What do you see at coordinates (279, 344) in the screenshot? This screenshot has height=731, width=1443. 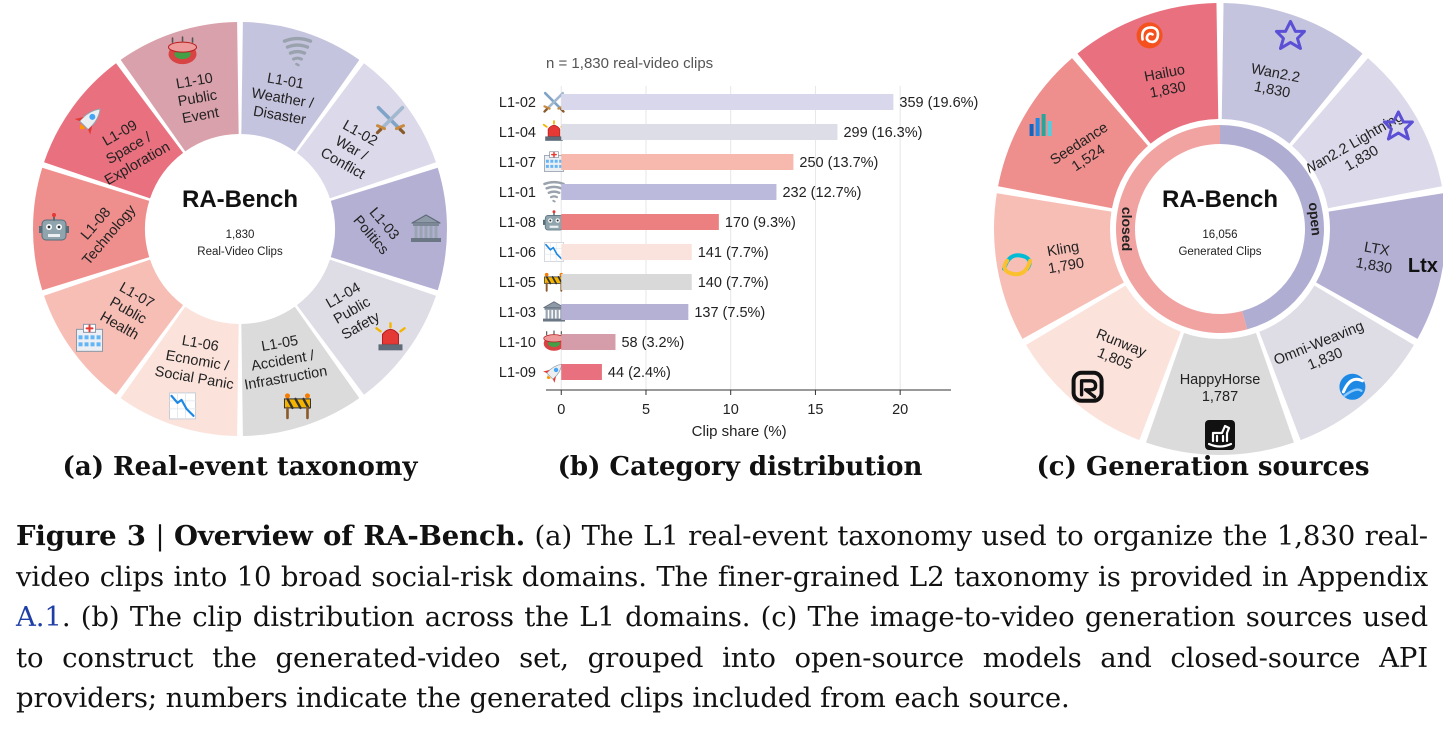 I see `segment-label-line: L1-05` at bounding box center [279, 344].